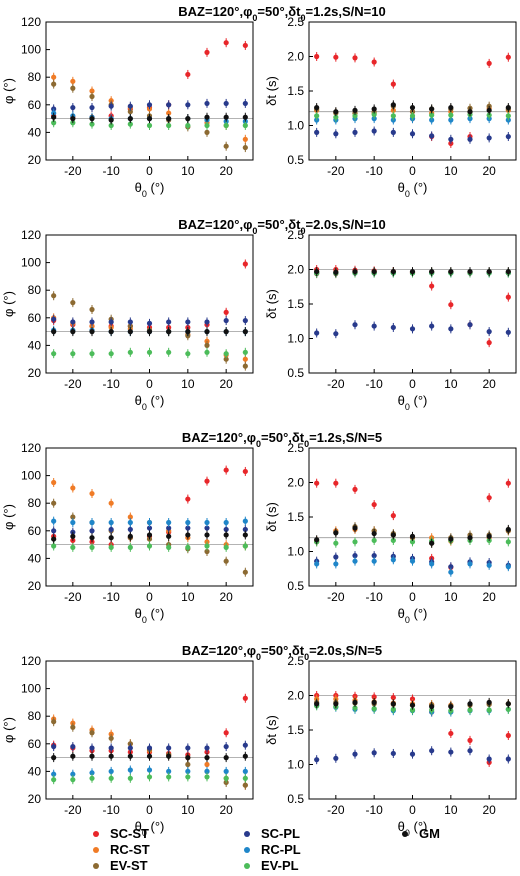  What do you see at coordinates (31, 50) in the screenshot?
I see `y-tick-label: 100` at bounding box center [31, 50].